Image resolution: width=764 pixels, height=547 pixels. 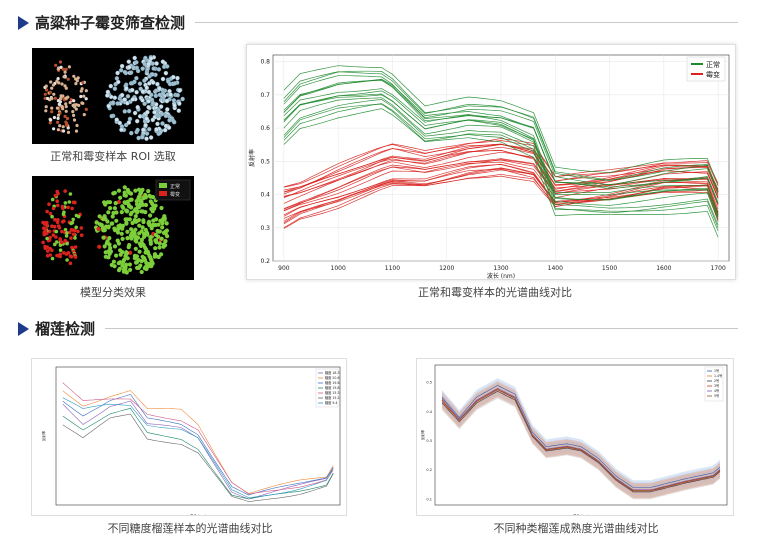 What do you see at coordinates (145, 97) in the screenshot?
I see `seed-cluster-right` at bounding box center [145, 97].